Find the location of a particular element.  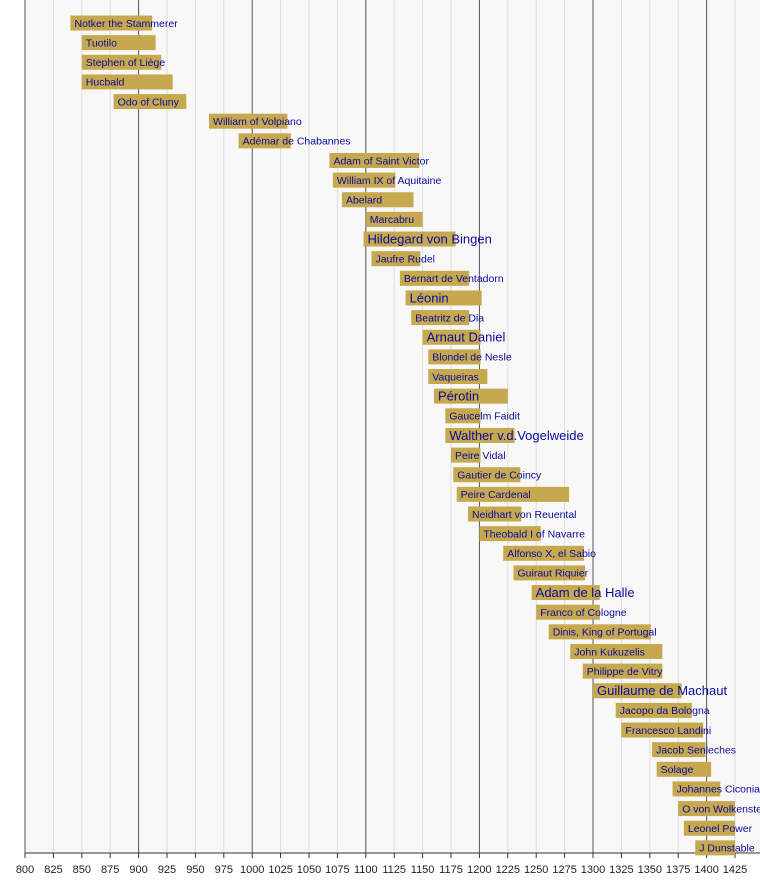

bar-label: Neidhart von Reuental is located at coordinates (524, 515).